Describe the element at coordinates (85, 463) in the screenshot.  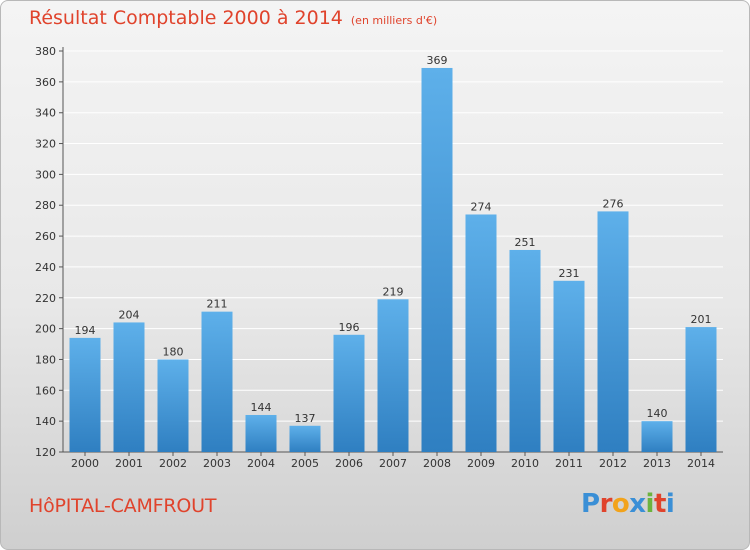
I see `x-tick-label: 2000` at that location.